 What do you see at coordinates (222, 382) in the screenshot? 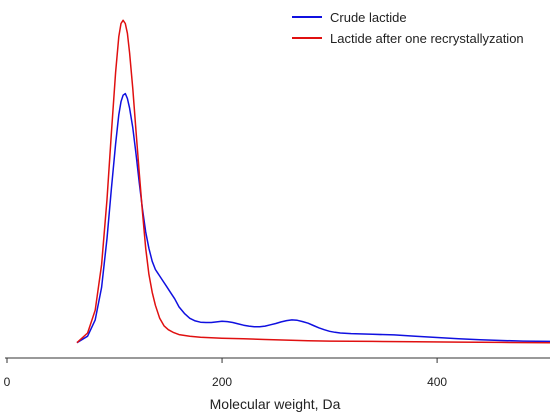
I see `x-tick-label: 200` at bounding box center [222, 382].